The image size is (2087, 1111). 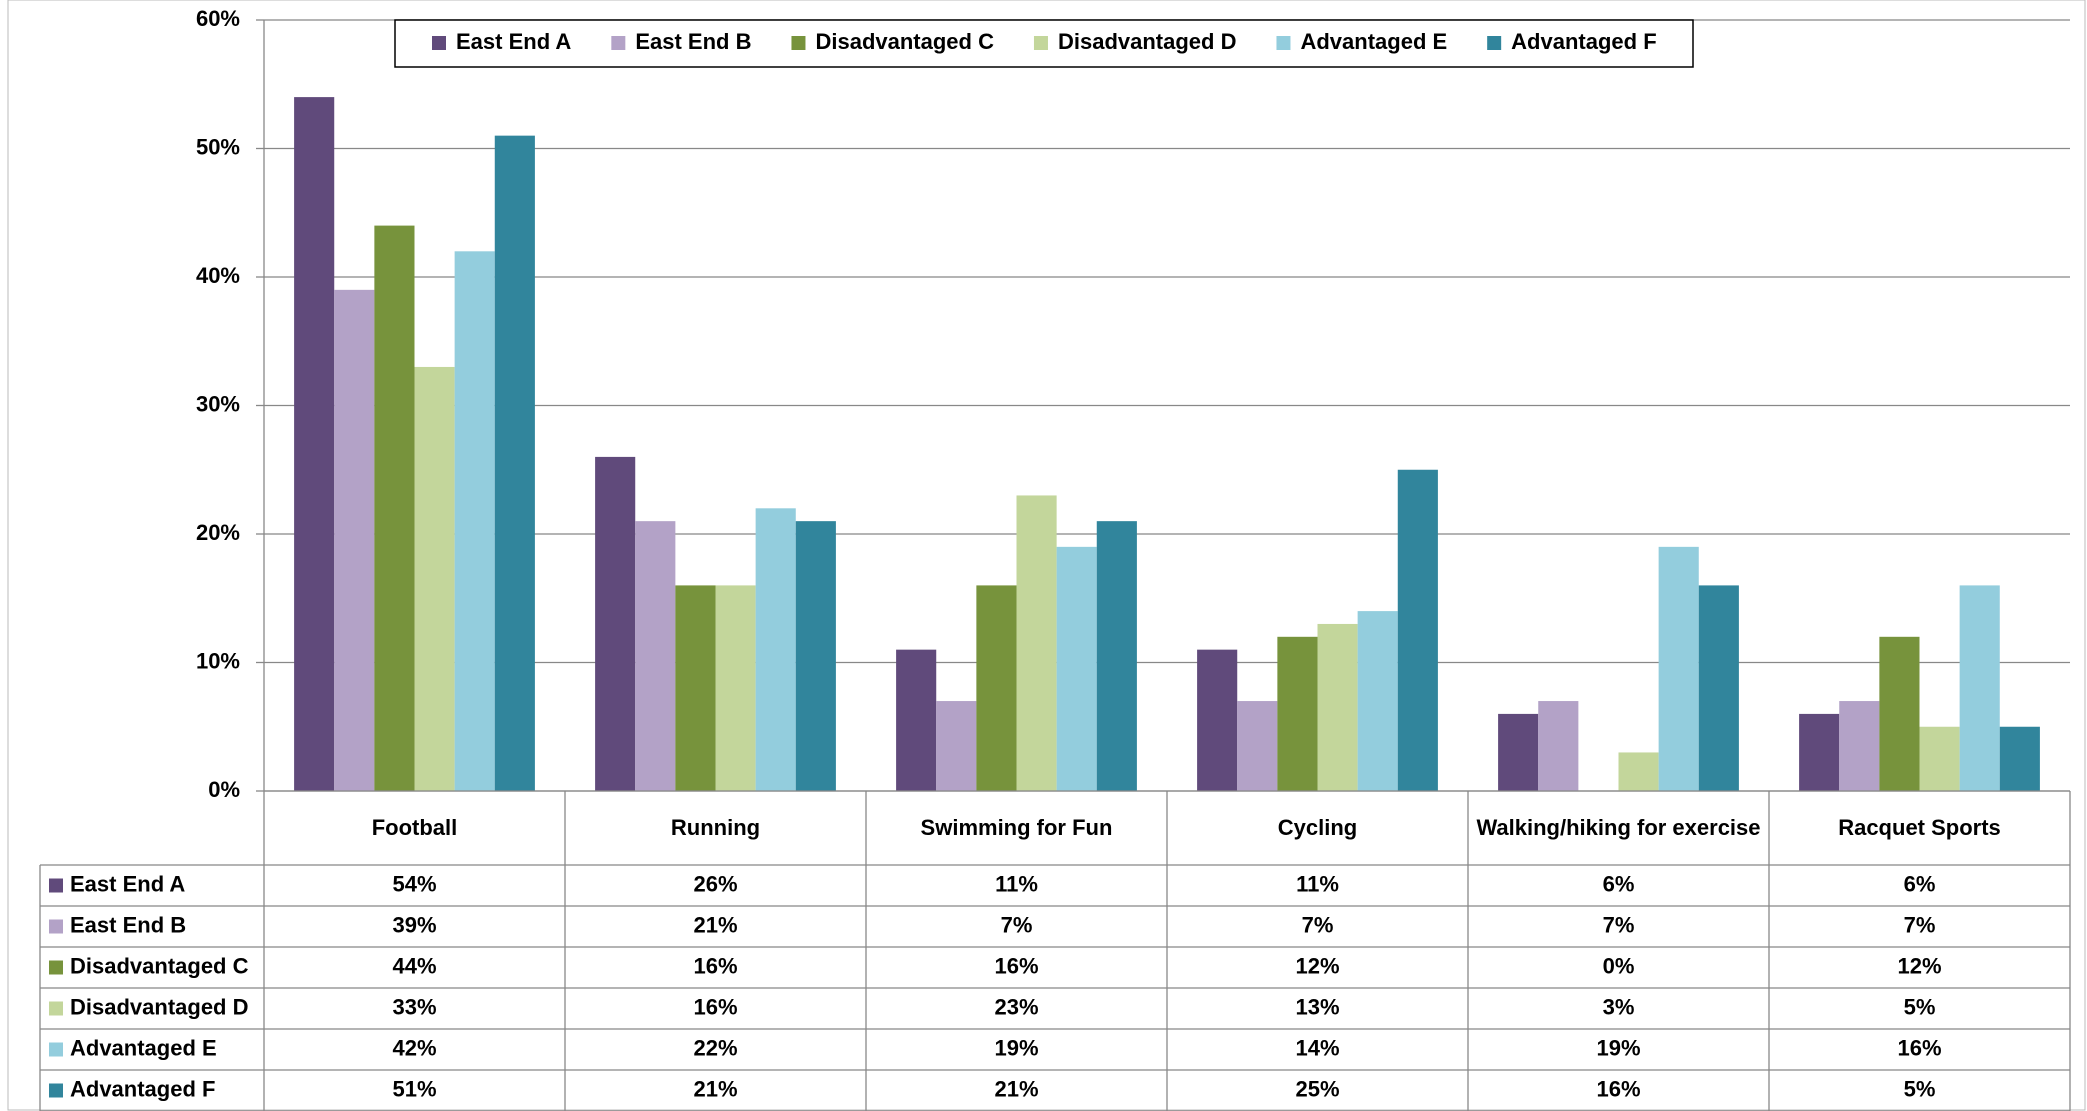 I want to click on x-tick-label: Walking/hiking for exercise, so click(x=1618, y=827).